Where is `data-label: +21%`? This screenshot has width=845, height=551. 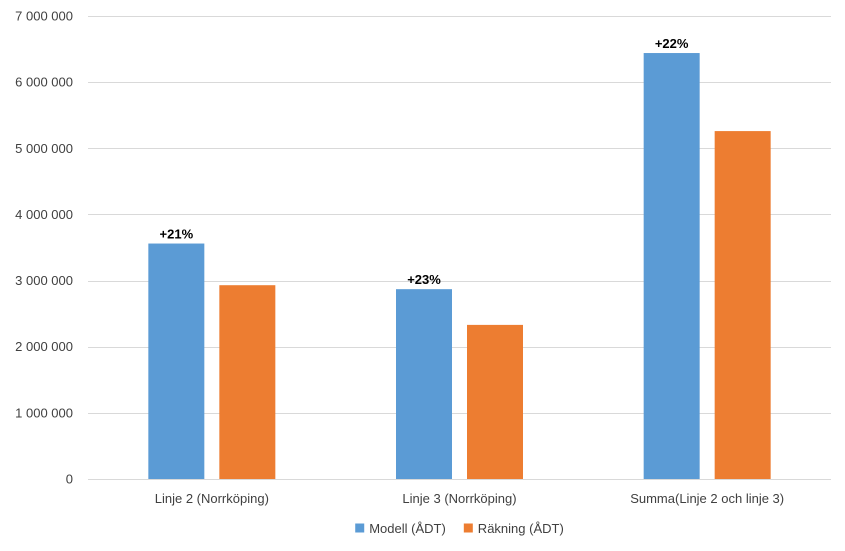 data-label: +21% is located at coordinates (177, 234).